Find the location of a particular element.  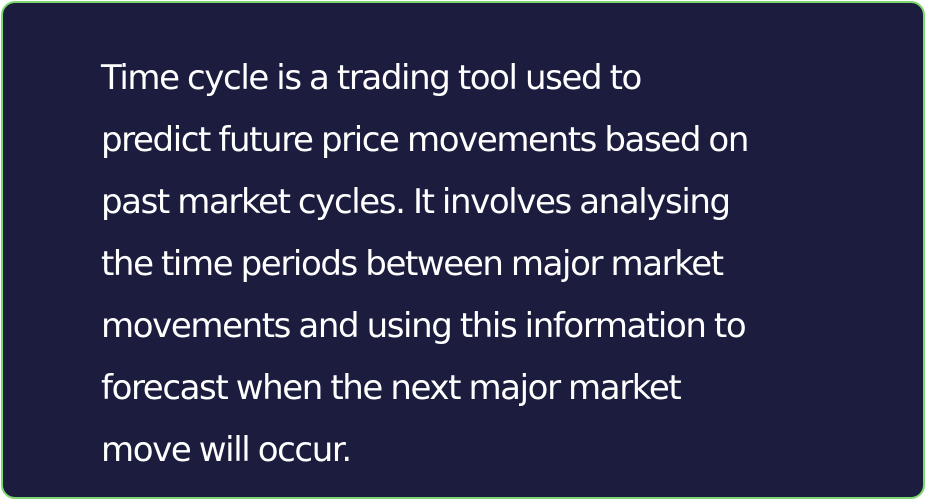

definition-line: forecast when the next major market is located at coordinates (391, 388).